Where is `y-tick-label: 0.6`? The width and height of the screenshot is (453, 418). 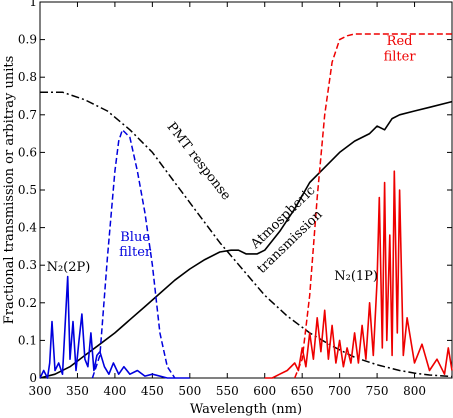 y-tick-label: 0.6 is located at coordinates (27, 152).